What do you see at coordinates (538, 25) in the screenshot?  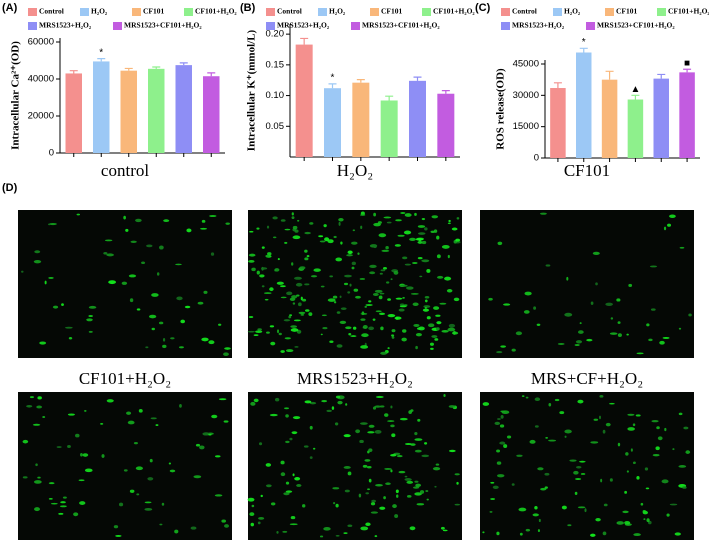 I see `legend-label: MRS1523+H₂O₂` at bounding box center [538, 25].